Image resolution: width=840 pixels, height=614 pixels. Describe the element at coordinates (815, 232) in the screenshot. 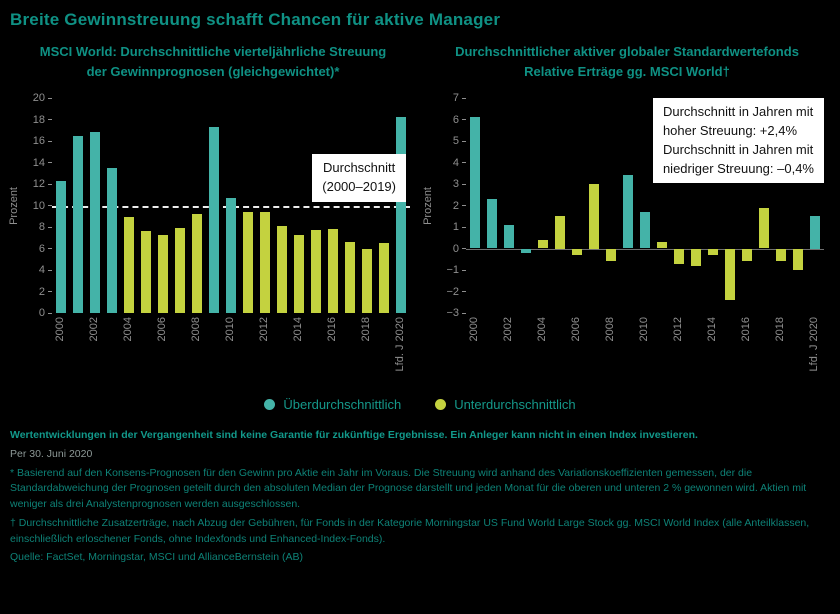

I see `bar-Lfd. J 2020` at that location.